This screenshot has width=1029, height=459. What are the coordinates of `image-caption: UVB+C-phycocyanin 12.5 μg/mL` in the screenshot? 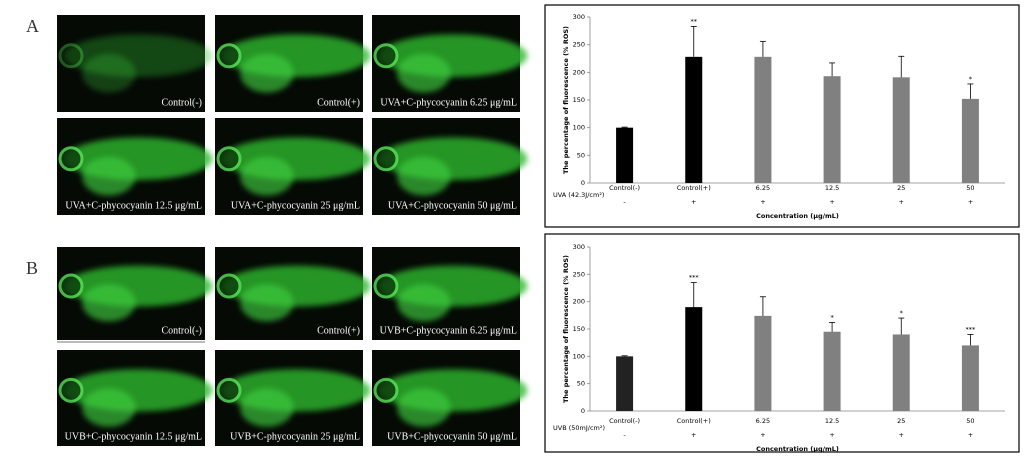 It's located at (133, 436).